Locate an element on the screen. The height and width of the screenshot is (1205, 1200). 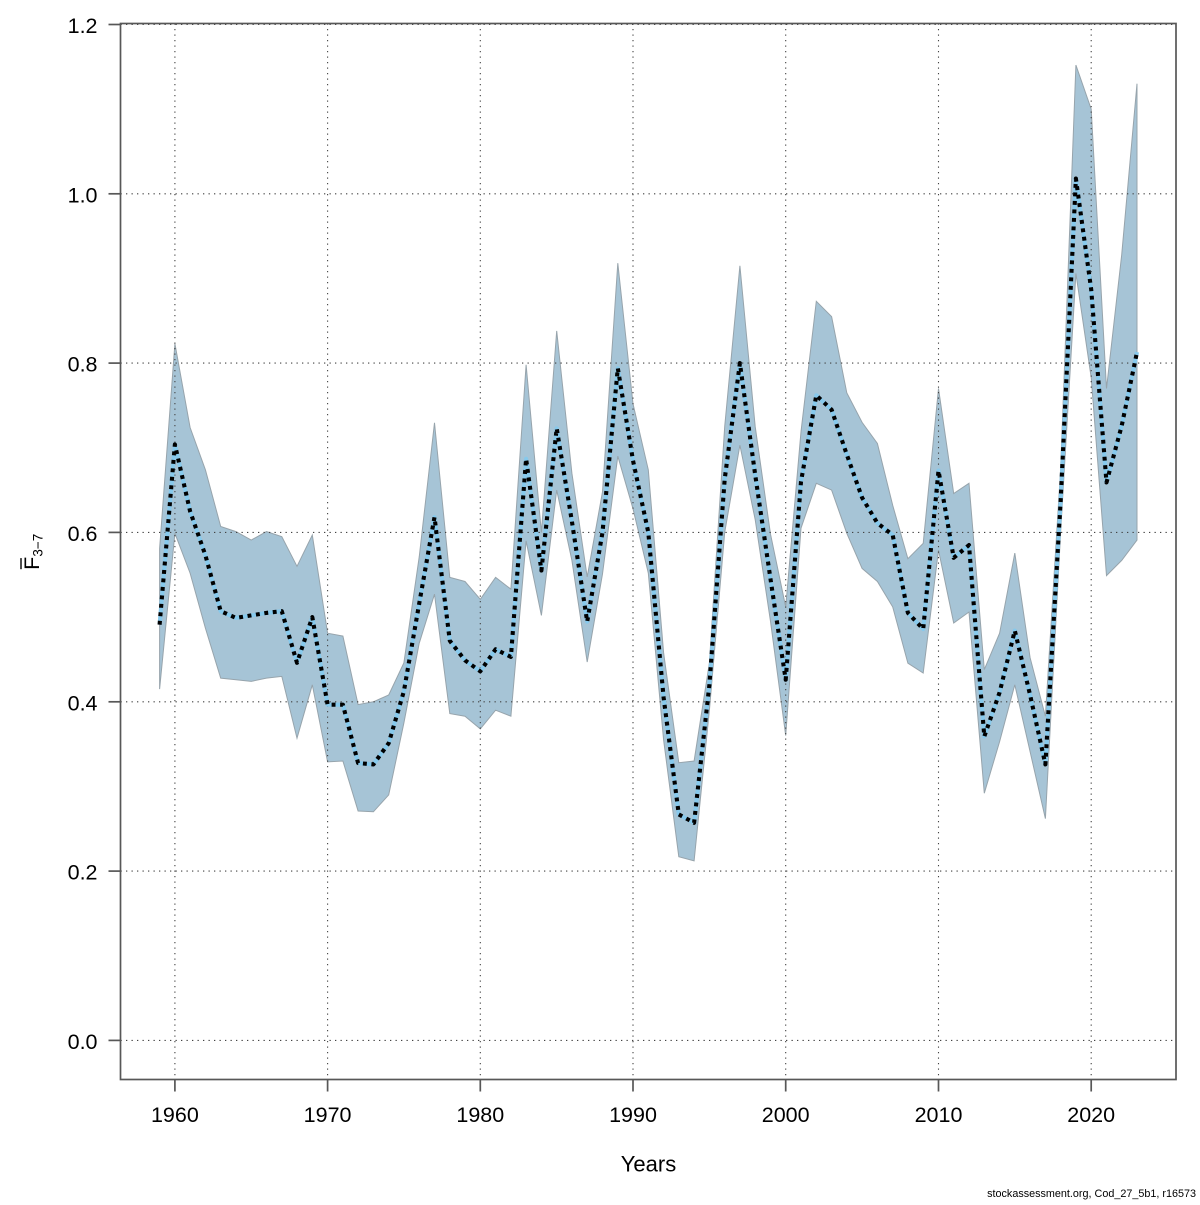
svg-text: 0.6 is located at coordinates (83, 534).